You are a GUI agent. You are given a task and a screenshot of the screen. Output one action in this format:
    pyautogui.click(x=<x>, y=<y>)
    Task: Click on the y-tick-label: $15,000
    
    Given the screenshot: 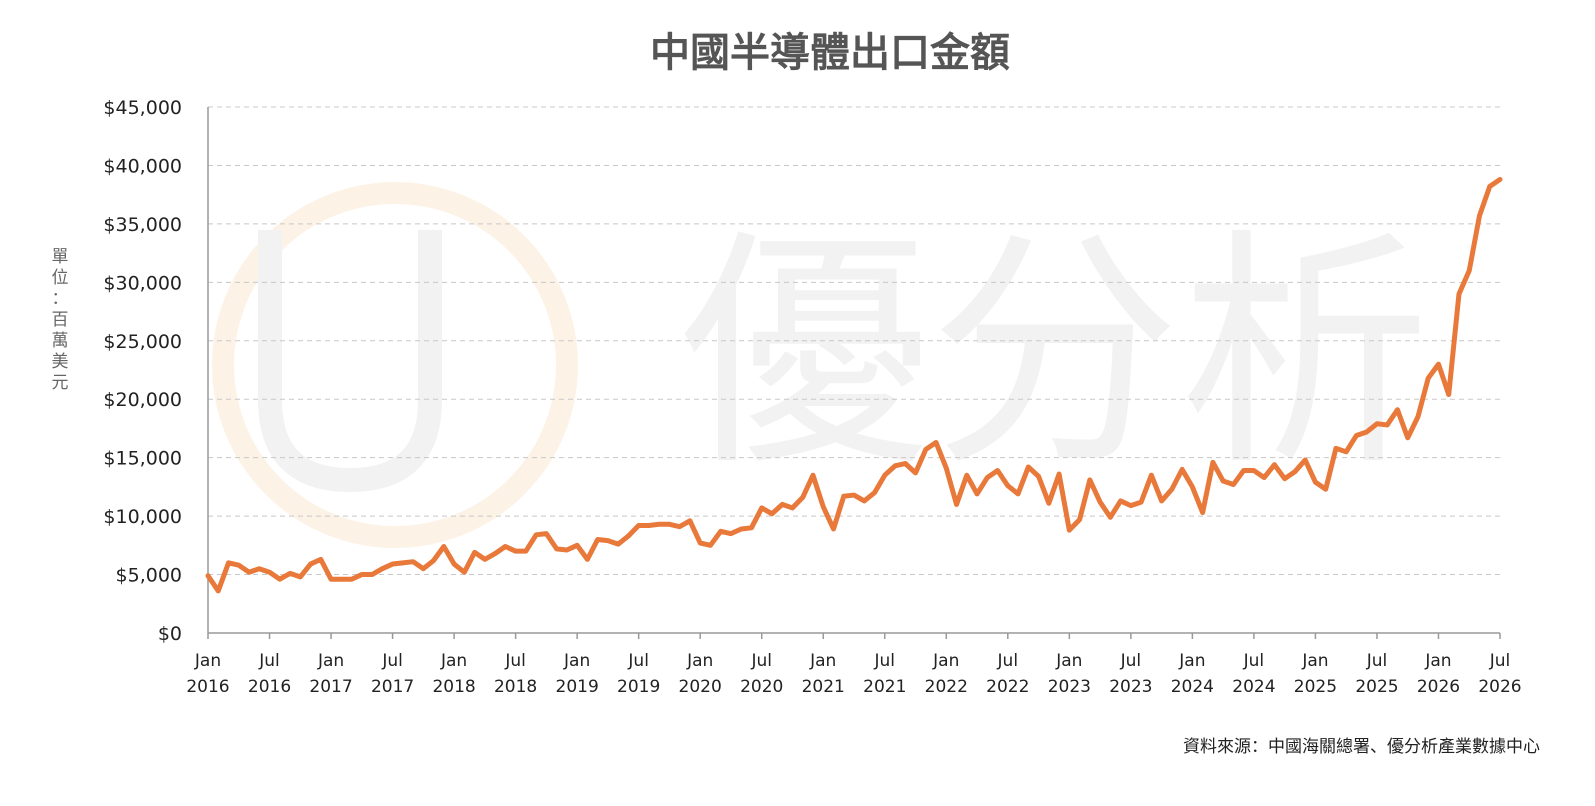 What is the action you would take?
    pyautogui.click(x=142, y=459)
    